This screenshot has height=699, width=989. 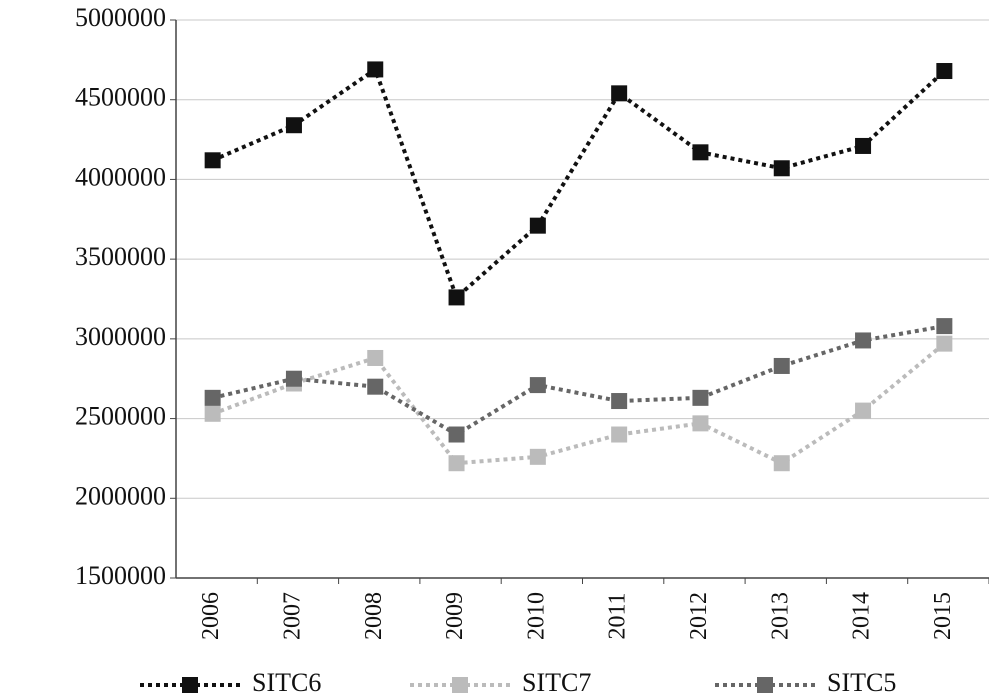 What do you see at coordinates (292, 616) in the screenshot?
I see `x-tick-label: 2007` at bounding box center [292, 616].